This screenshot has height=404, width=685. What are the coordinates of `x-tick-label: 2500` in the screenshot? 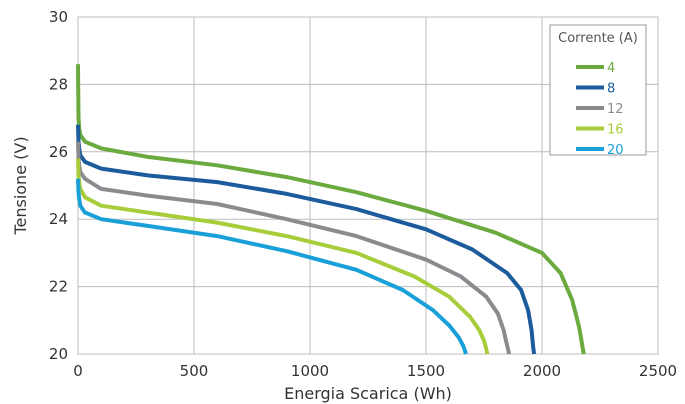 It's located at (658, 371).